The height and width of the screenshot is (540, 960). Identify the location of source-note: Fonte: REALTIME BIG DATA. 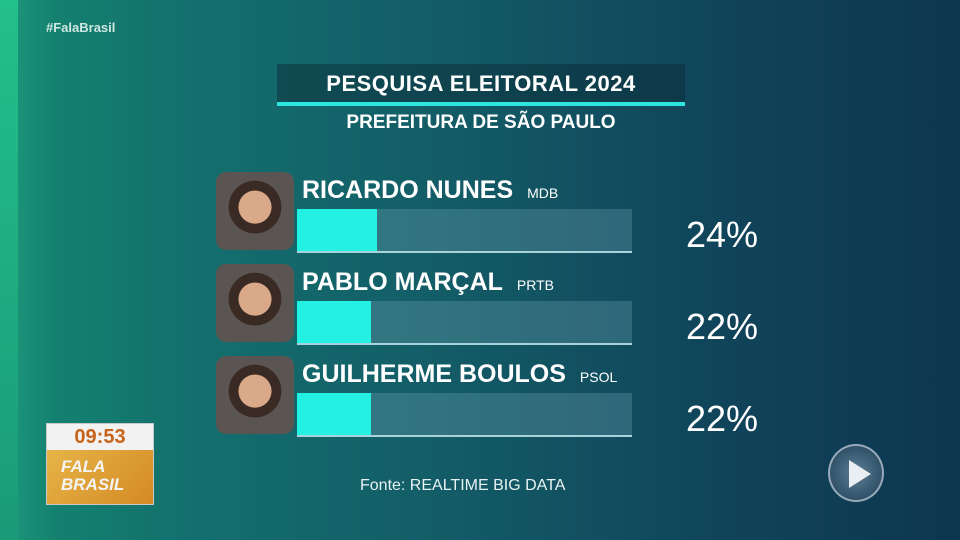
(463, 485).